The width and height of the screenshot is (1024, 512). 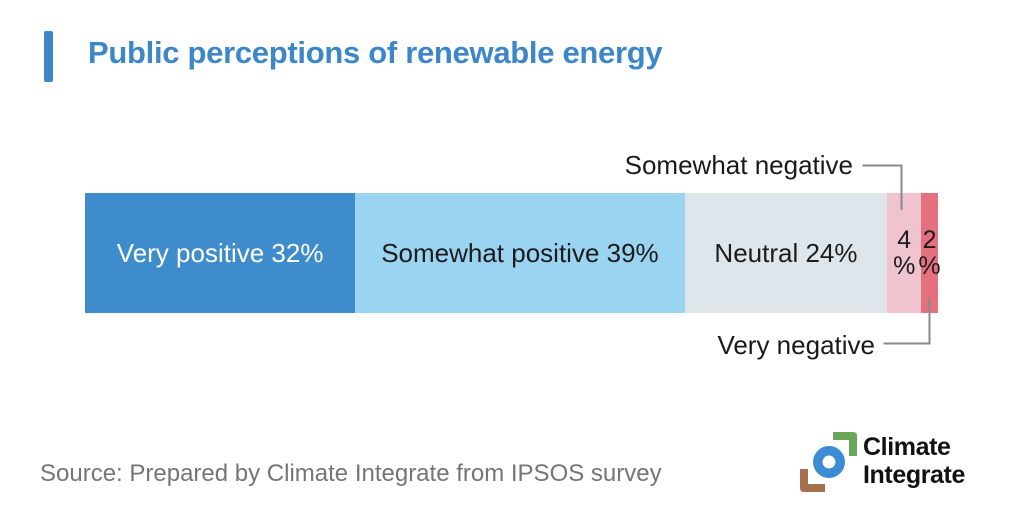 I want to click on segment-very-positive: Very positive 32%, so click(x=220, y=253).